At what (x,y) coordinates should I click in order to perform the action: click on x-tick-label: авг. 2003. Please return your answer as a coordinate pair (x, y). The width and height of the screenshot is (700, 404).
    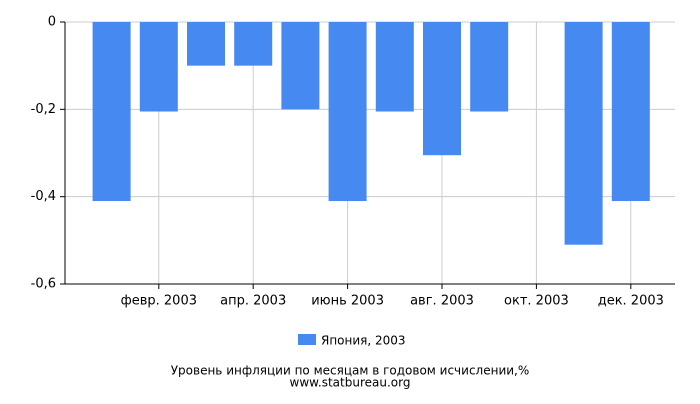
    Looking at the image, I should click on (442, 301).